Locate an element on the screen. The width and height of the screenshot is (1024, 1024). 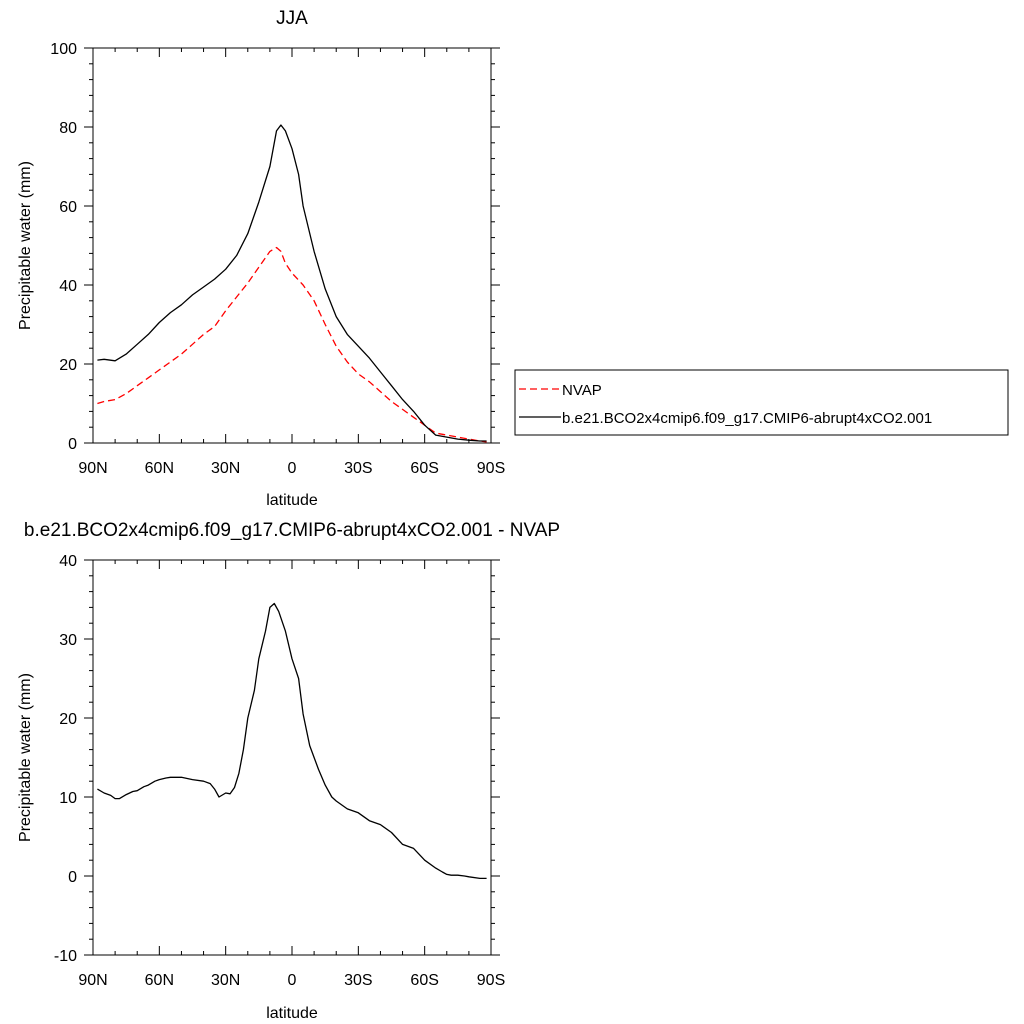
y-tick-label: -10 is located at coordinates (65, 956).